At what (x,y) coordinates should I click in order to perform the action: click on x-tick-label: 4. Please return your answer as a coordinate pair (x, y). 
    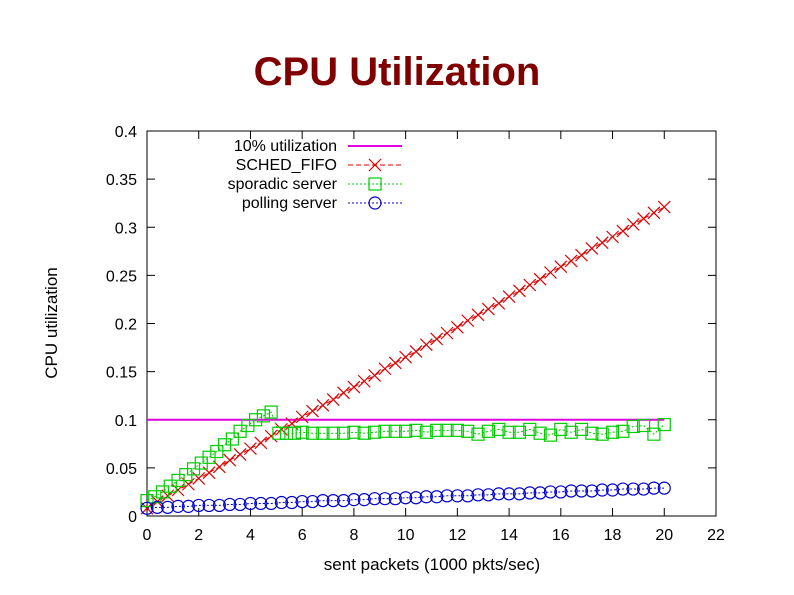
    Looking at the image, I should click on (250, 535).